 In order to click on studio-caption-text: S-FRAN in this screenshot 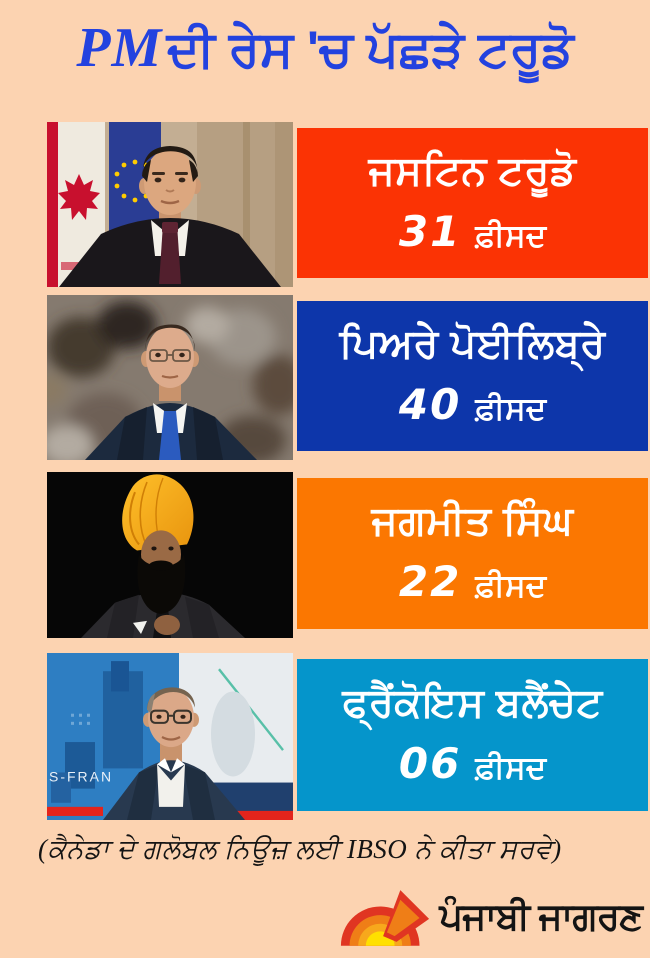, I will do `click(81, 776)`.